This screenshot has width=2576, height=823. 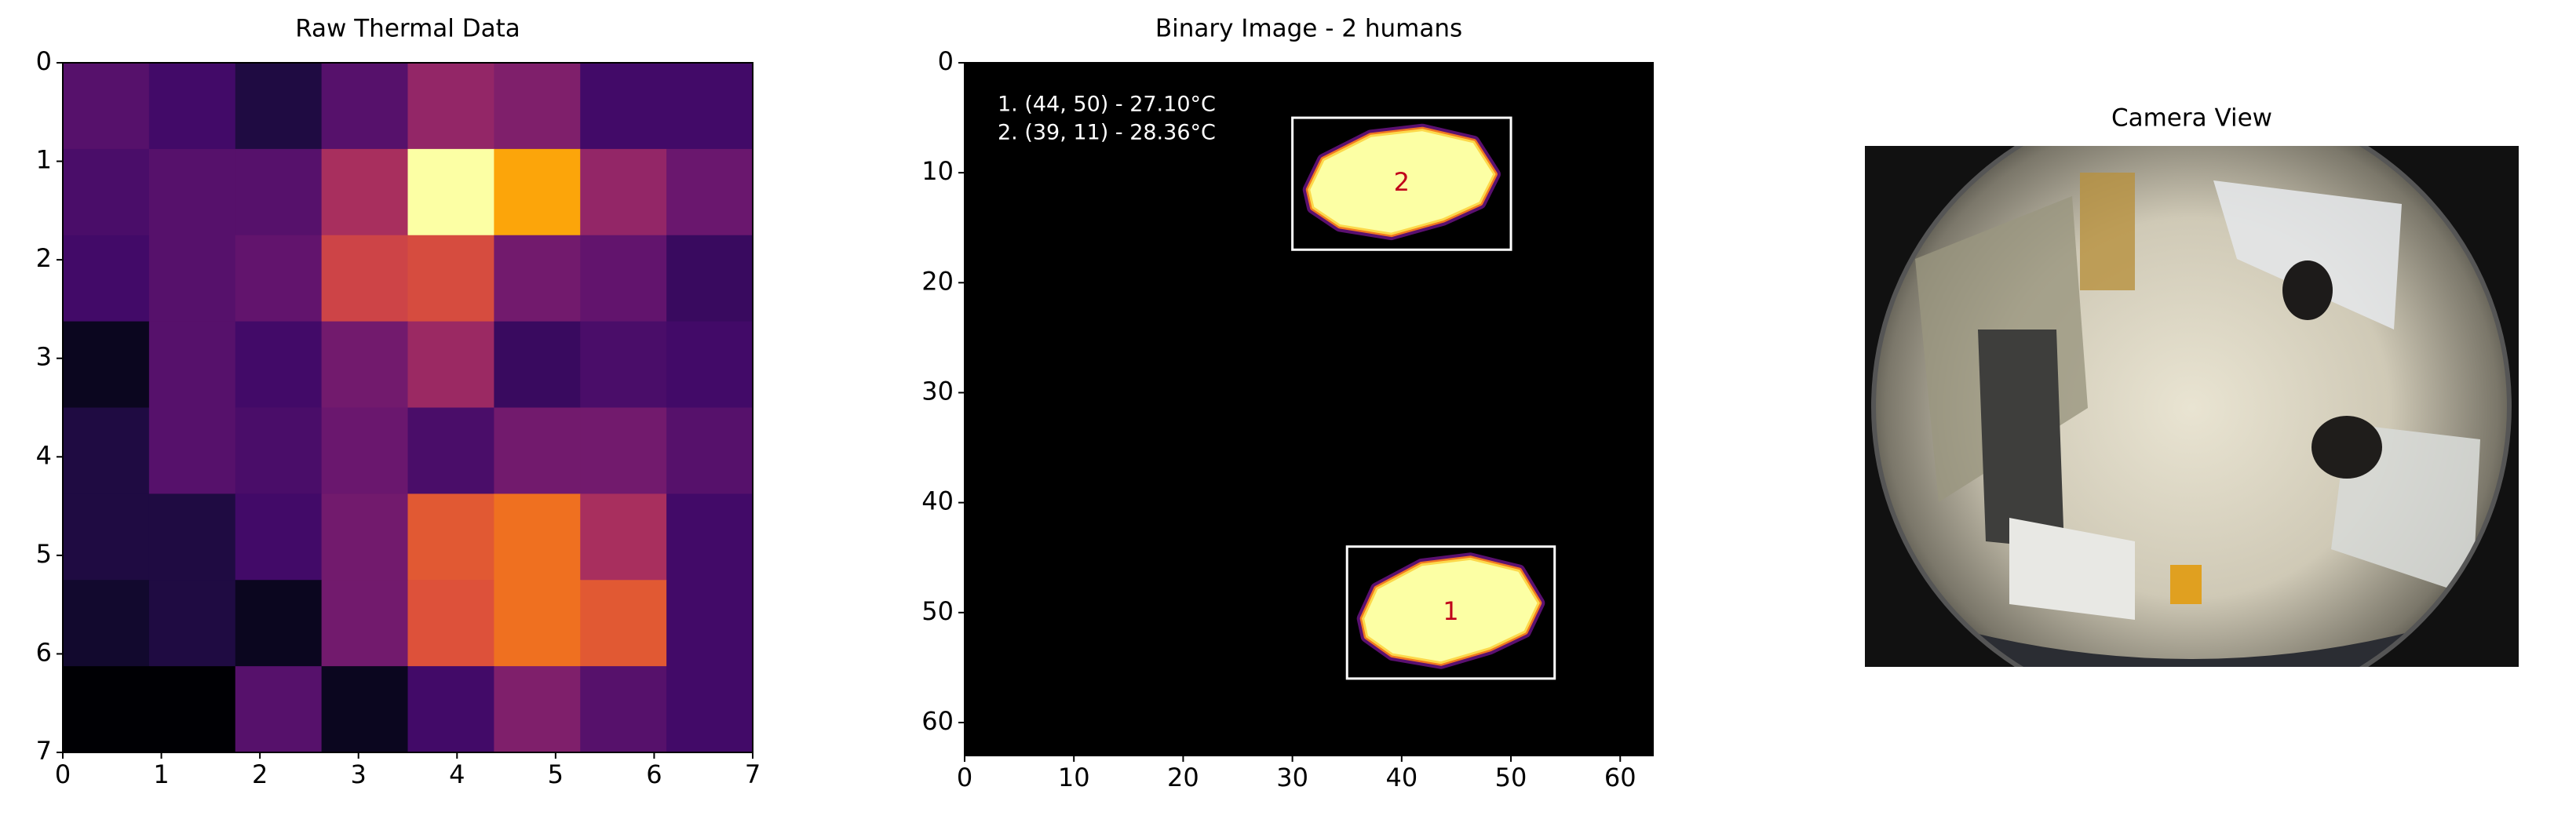 I want to click on x-tick-label: 50, so click(x=1511, y=777).